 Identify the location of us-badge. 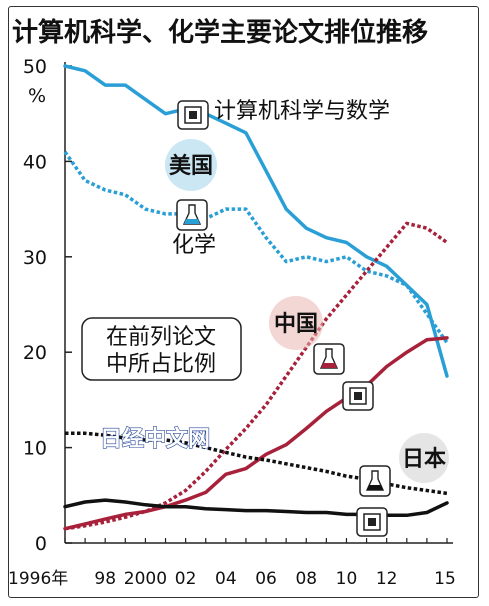
(191, 165).